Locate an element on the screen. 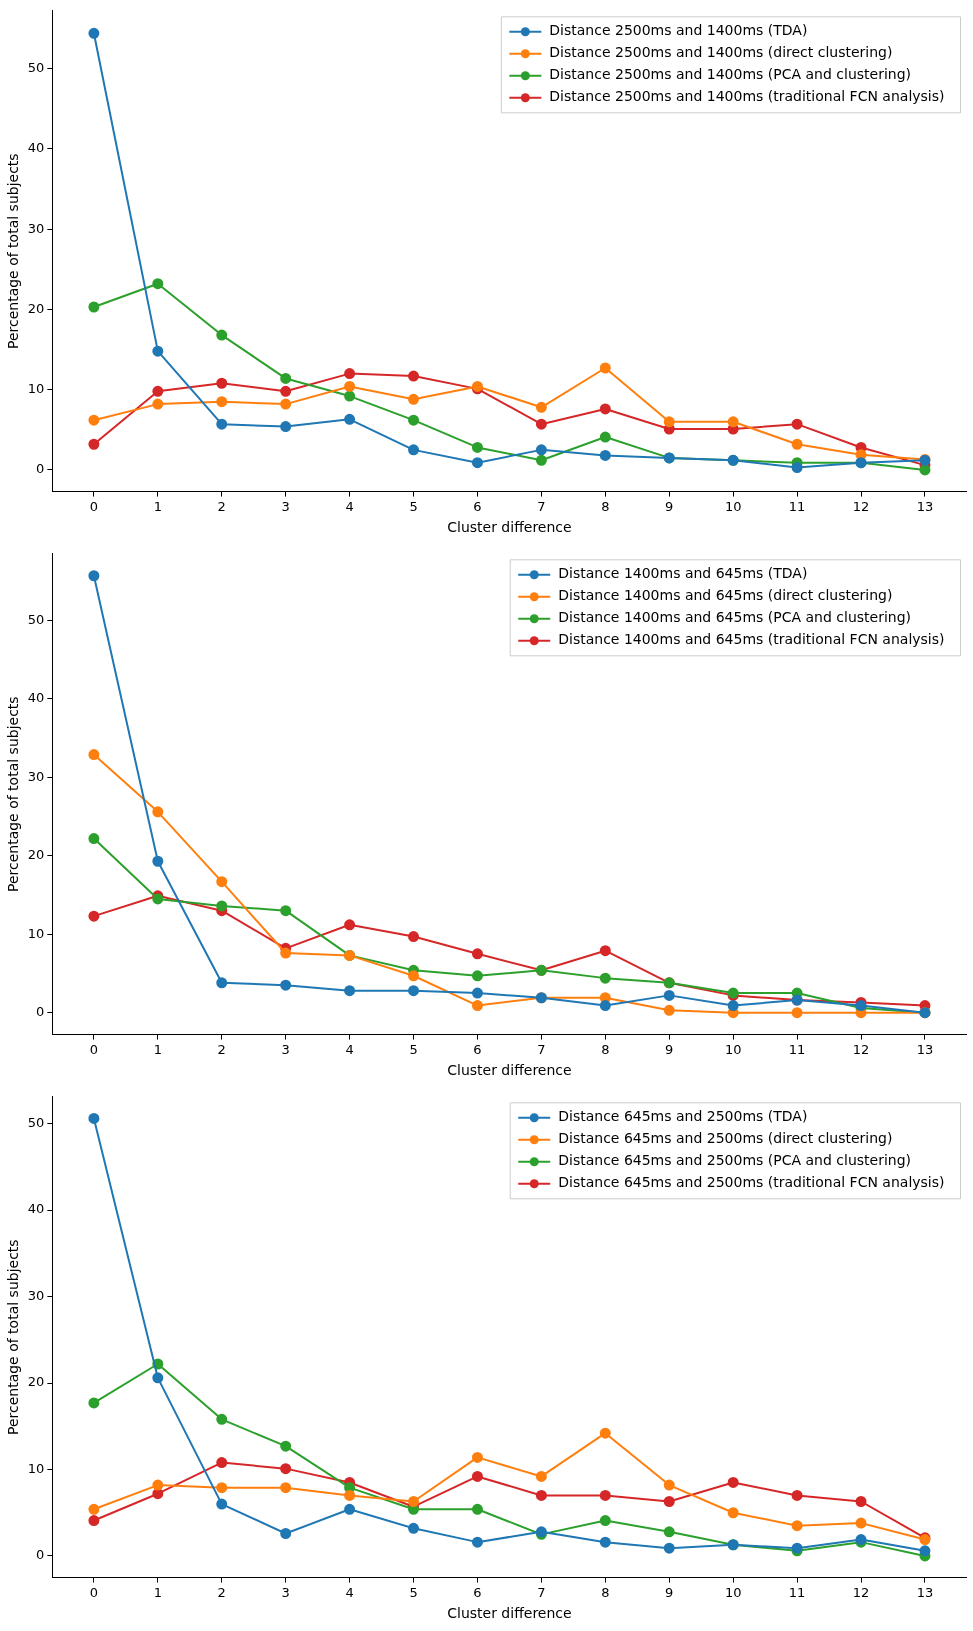 This screenshot has width=973, height=1631. legend-label: Distance 645ms and 2500ms (PCA and clustering) is located at coordinates (735, 1160).